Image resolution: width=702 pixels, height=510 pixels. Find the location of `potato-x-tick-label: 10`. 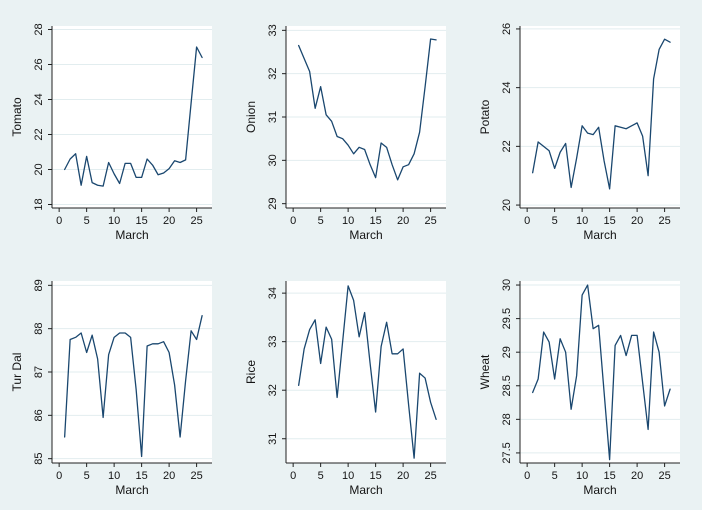

potato-x-tick-label: 10 is located at coordinates (582, 221).